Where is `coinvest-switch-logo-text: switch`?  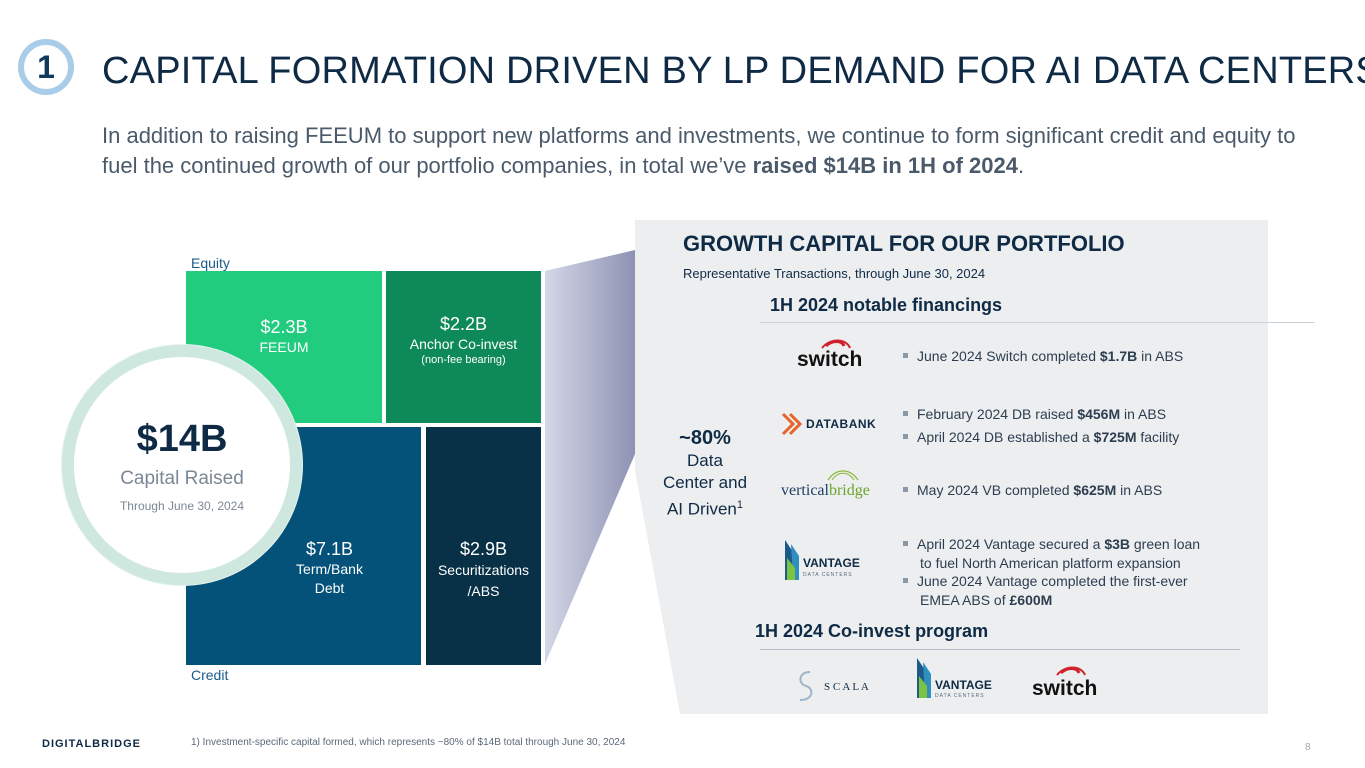
coinvest-switch-logo-text: switch is located at coordinates (1064, 688).